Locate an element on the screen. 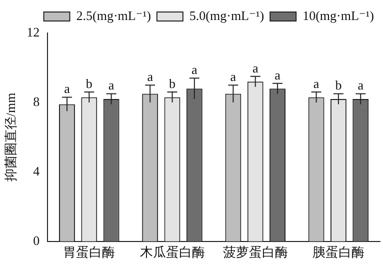  legend-label: 5.0(mg·mL⁻¹) is located at coordinates (226, 15).